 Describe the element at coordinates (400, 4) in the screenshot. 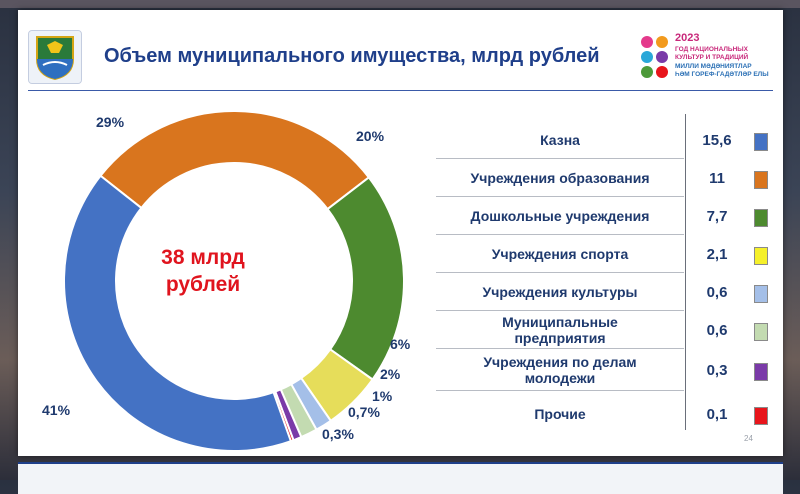

I see `background-strip` at that location.